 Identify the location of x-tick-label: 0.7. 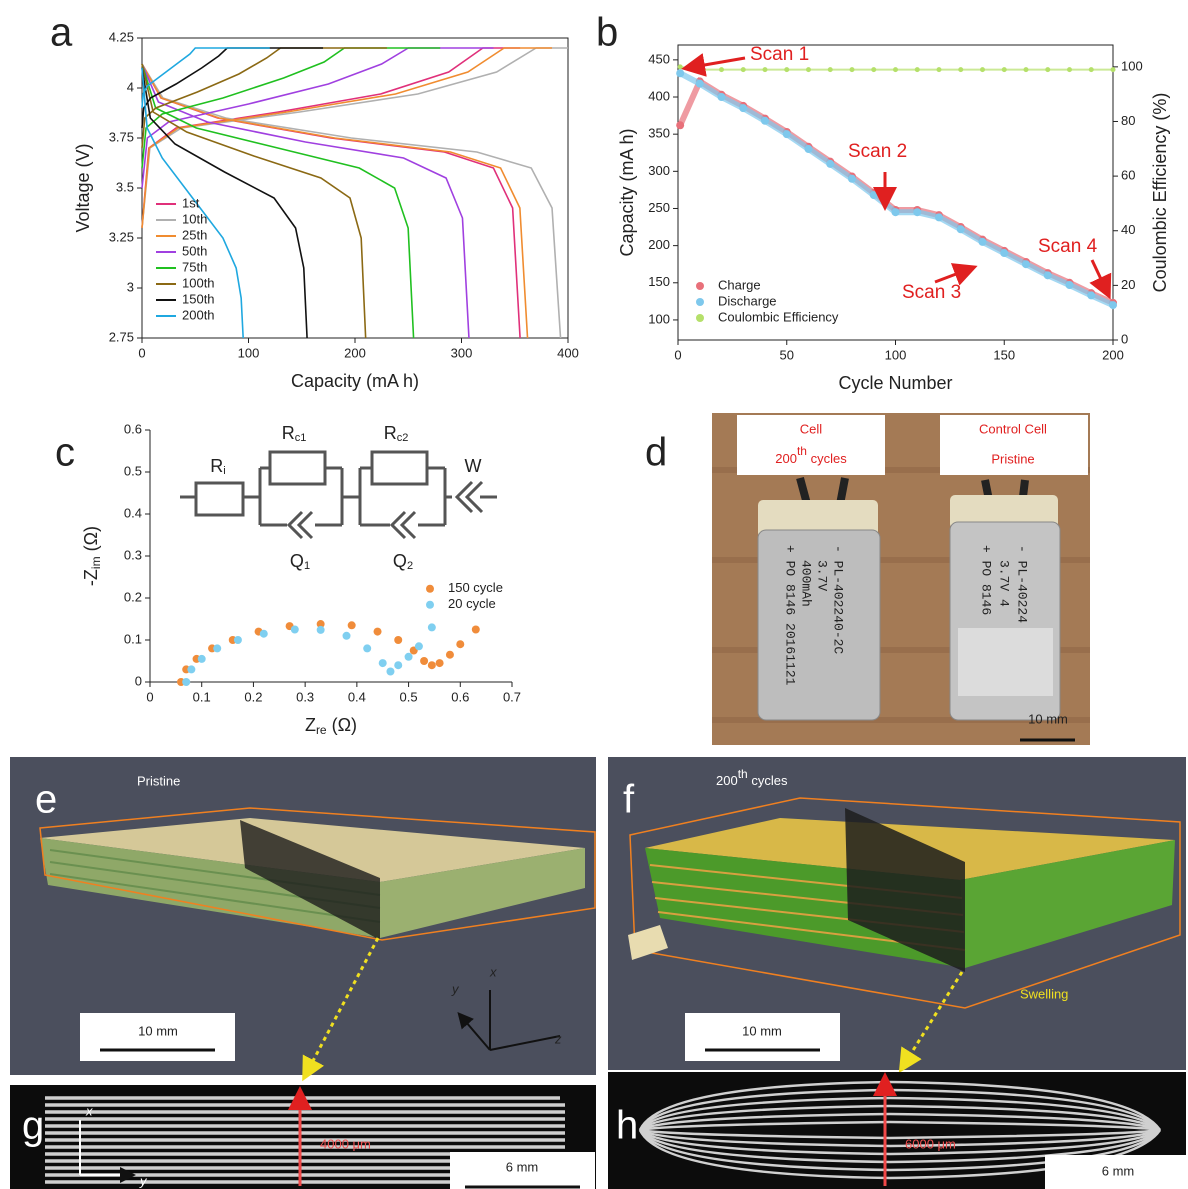
(512, 696).